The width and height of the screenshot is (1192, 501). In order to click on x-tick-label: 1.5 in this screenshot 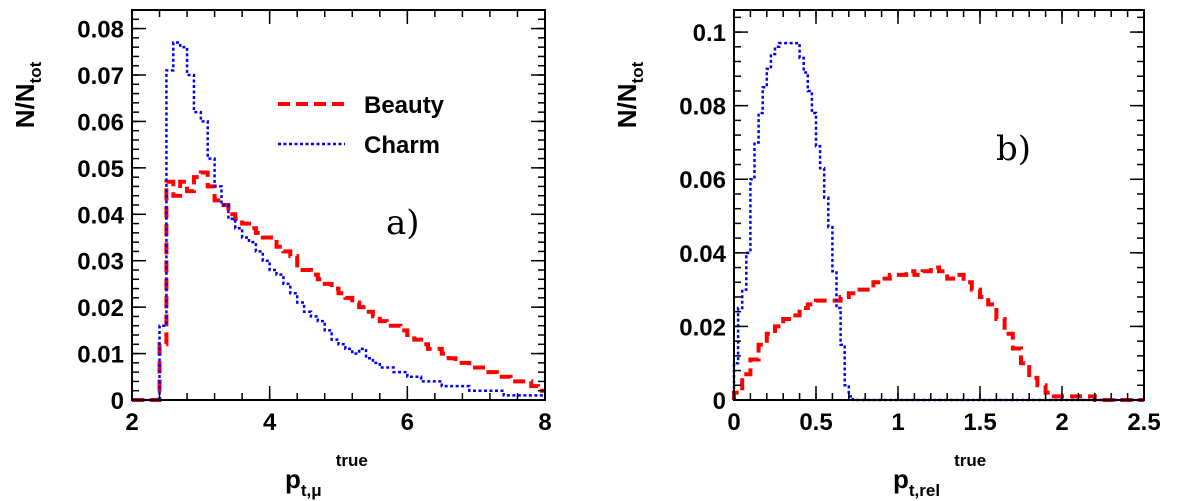, I will do `click(979, 422)`.